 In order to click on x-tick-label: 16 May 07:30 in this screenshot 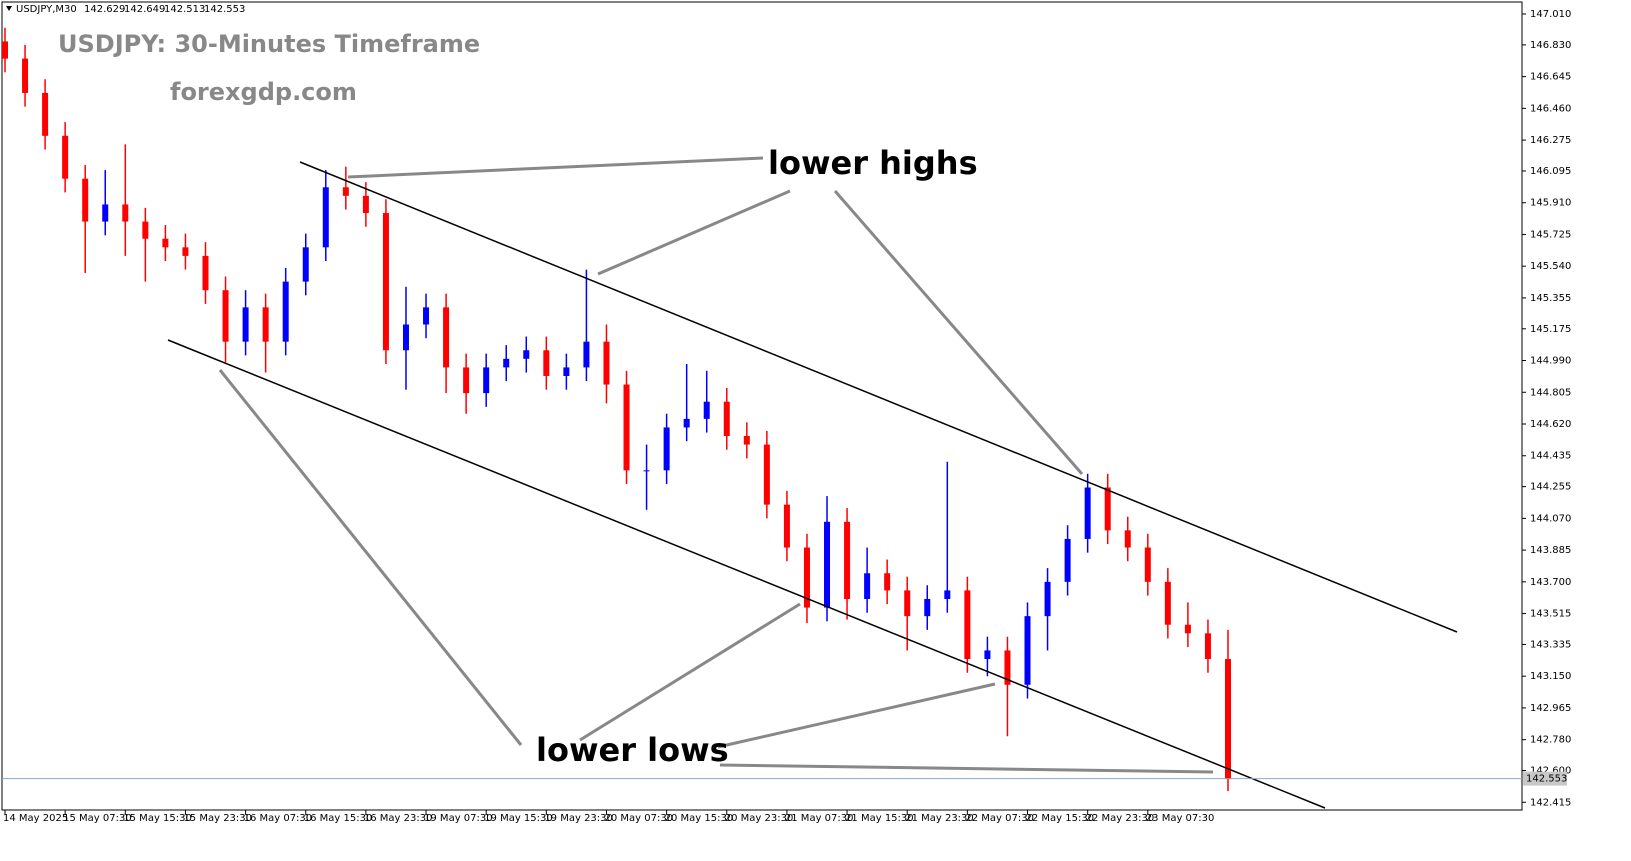, I will do `click(278, 818)`.